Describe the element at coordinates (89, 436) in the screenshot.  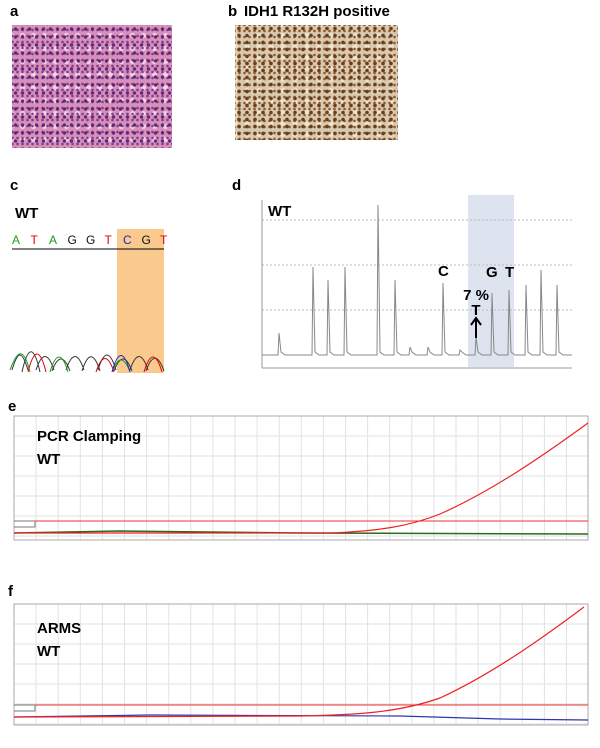
I see `method-label: PCR Clamping` at that location.